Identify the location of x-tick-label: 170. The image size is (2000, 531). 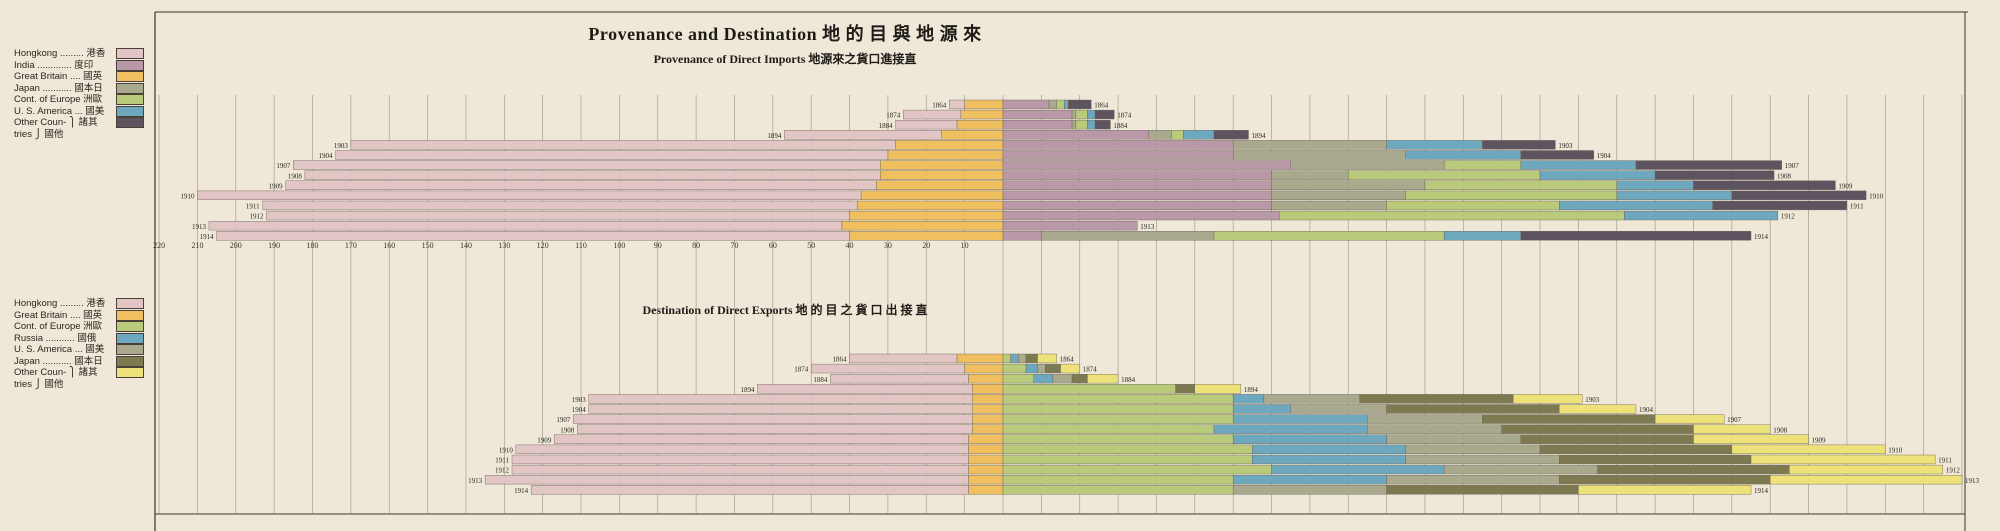
(351, 245).